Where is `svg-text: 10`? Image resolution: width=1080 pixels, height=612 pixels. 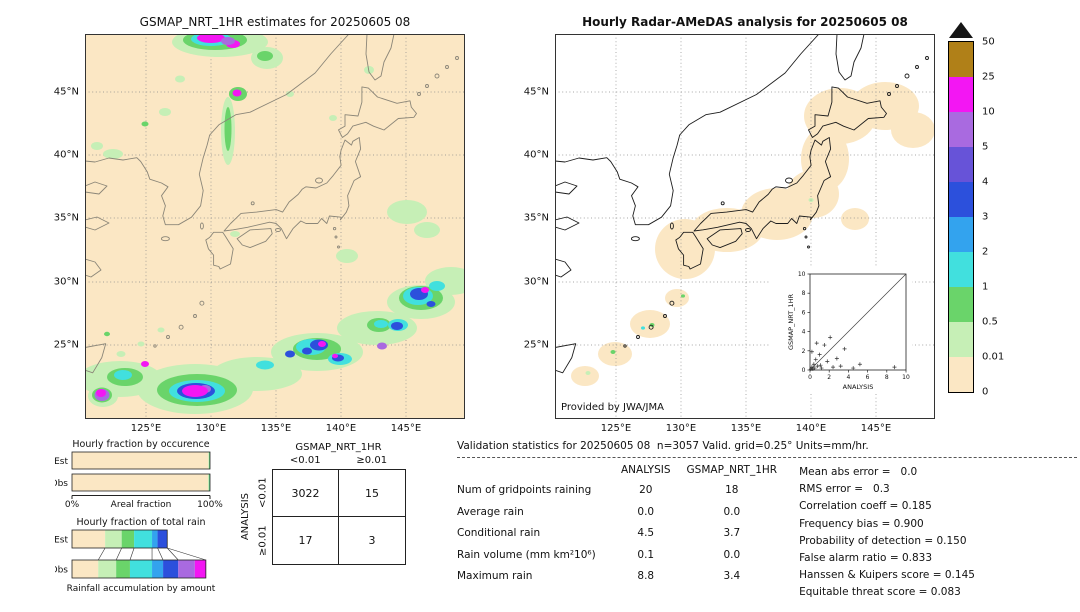 svg-text: 10 is located at coordinates (802, 274).